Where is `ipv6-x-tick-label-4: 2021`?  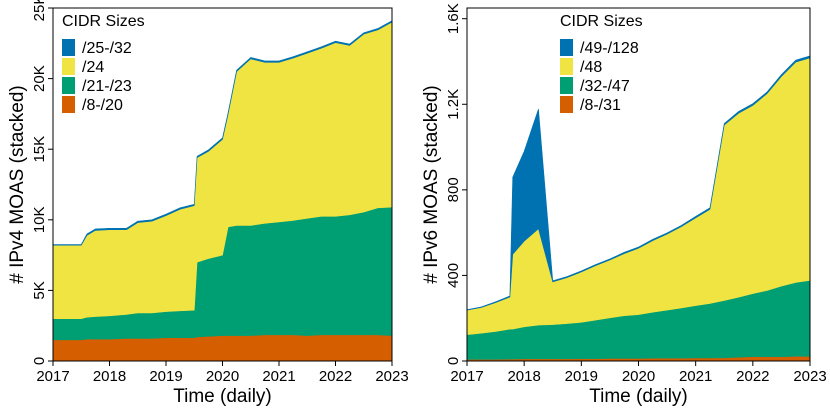
ipv6-x-tick-label-4: 2021 is located at coordinates (695, 376).